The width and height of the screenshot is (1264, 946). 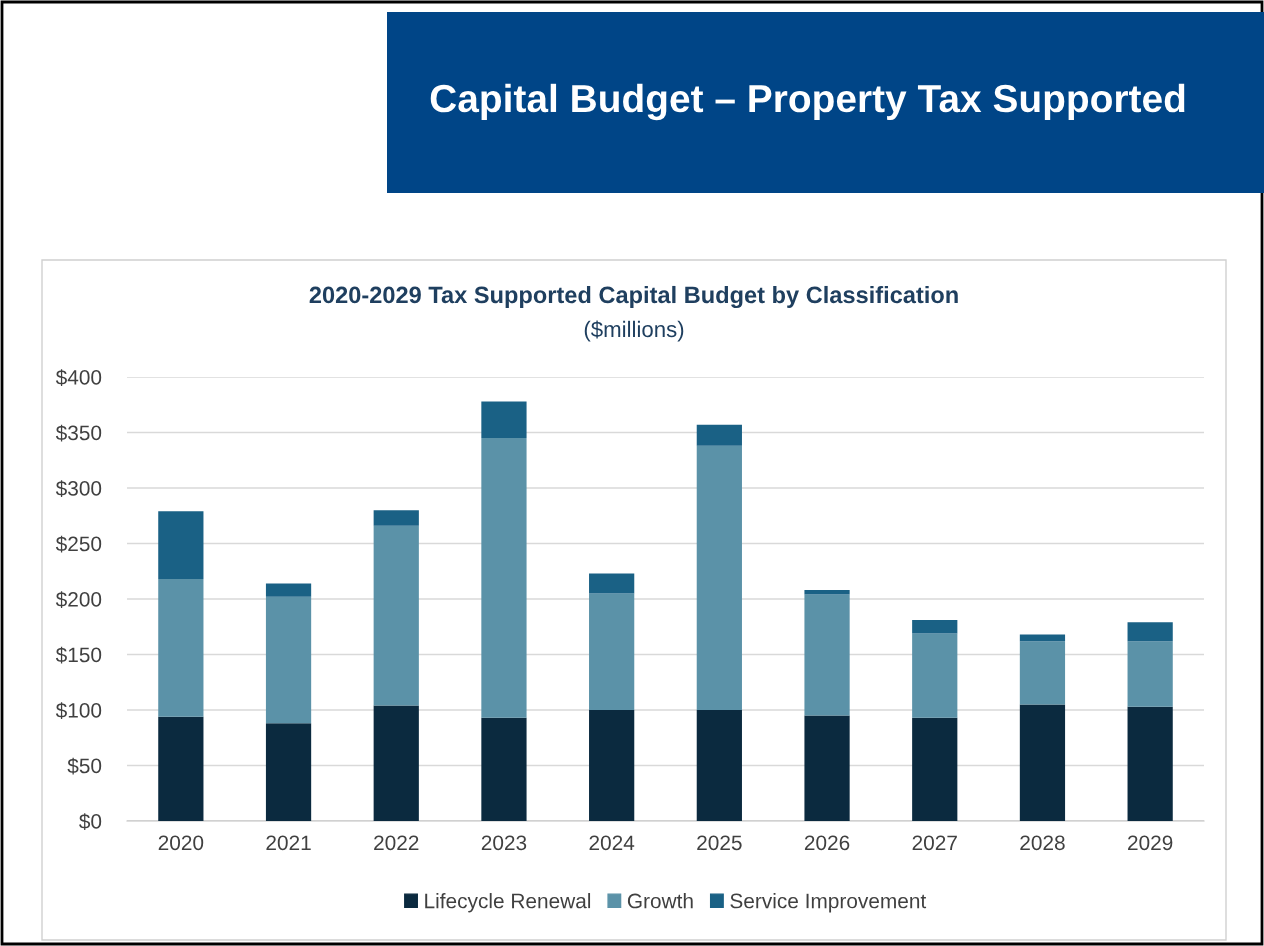 I want to click on y-tick-label: $0, so click(x=90, y=821).